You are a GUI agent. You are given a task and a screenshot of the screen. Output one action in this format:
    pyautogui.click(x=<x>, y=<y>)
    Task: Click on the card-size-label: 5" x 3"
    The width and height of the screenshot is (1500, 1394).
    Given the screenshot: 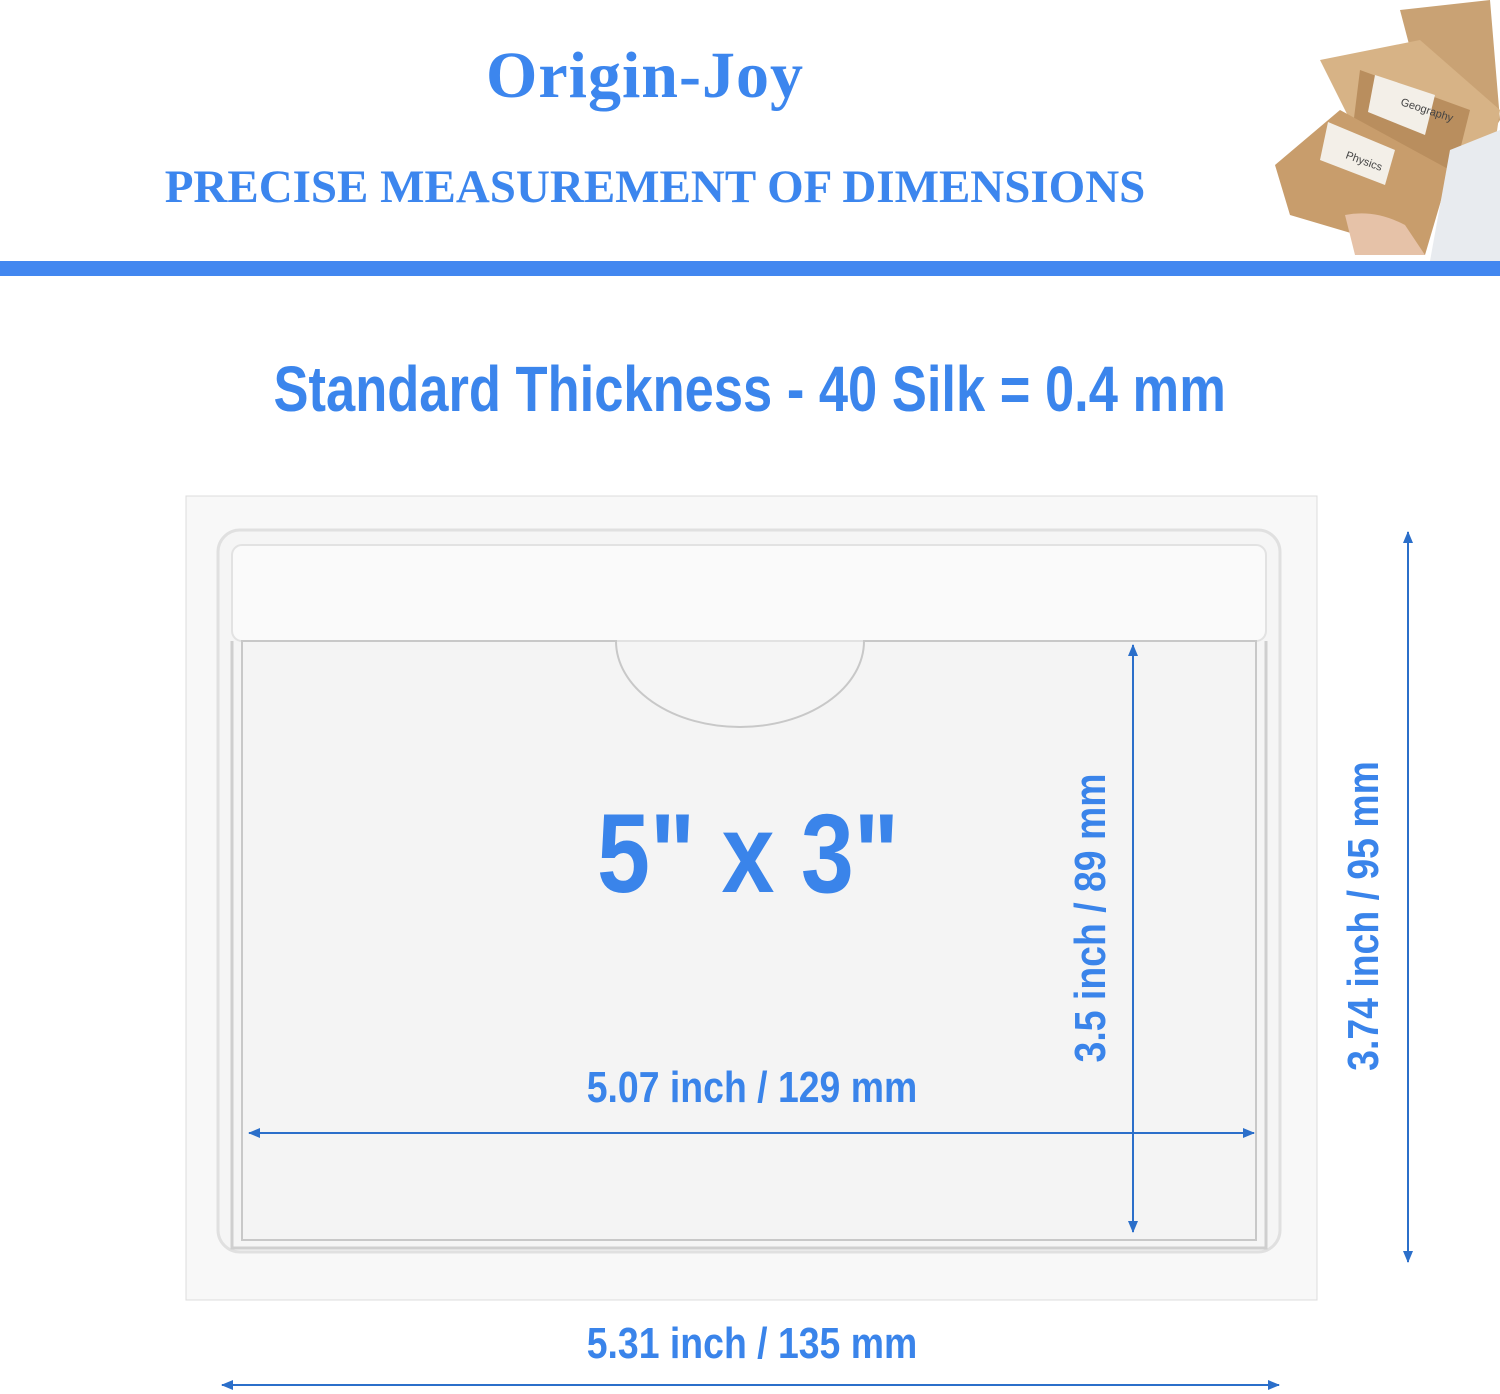 What is the action you would take?
    pyautogui.click(x=748, y=854)
    